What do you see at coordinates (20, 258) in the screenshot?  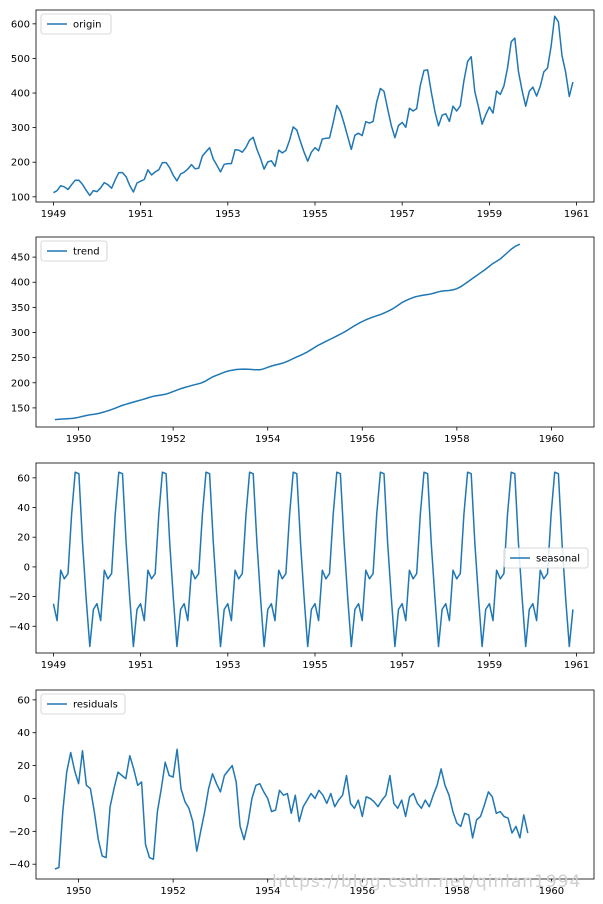 I see `y-tick-label: 450` at bounding box center [20, 258].